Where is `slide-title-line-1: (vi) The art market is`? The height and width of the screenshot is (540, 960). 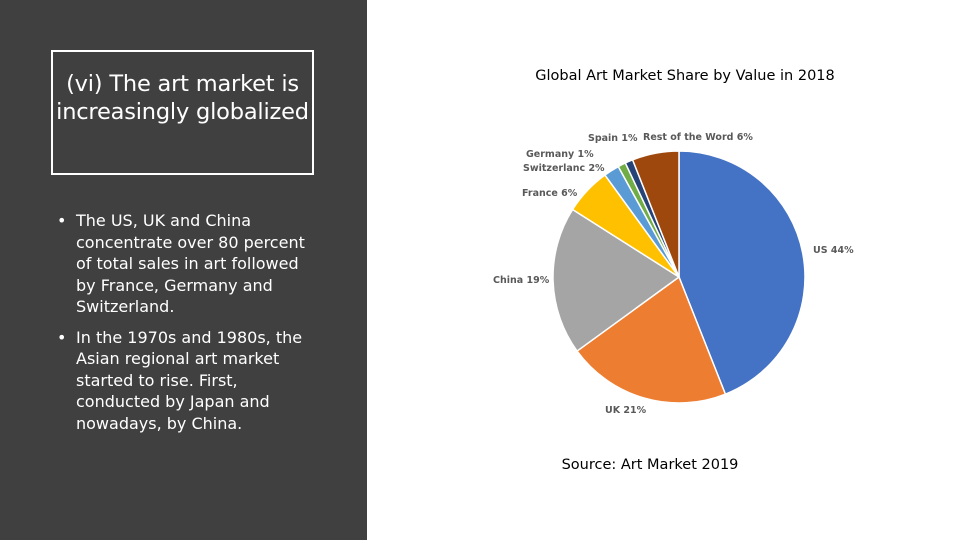
slide-title-line-1: (vi) The art market is is located at coordinates (182, 84).